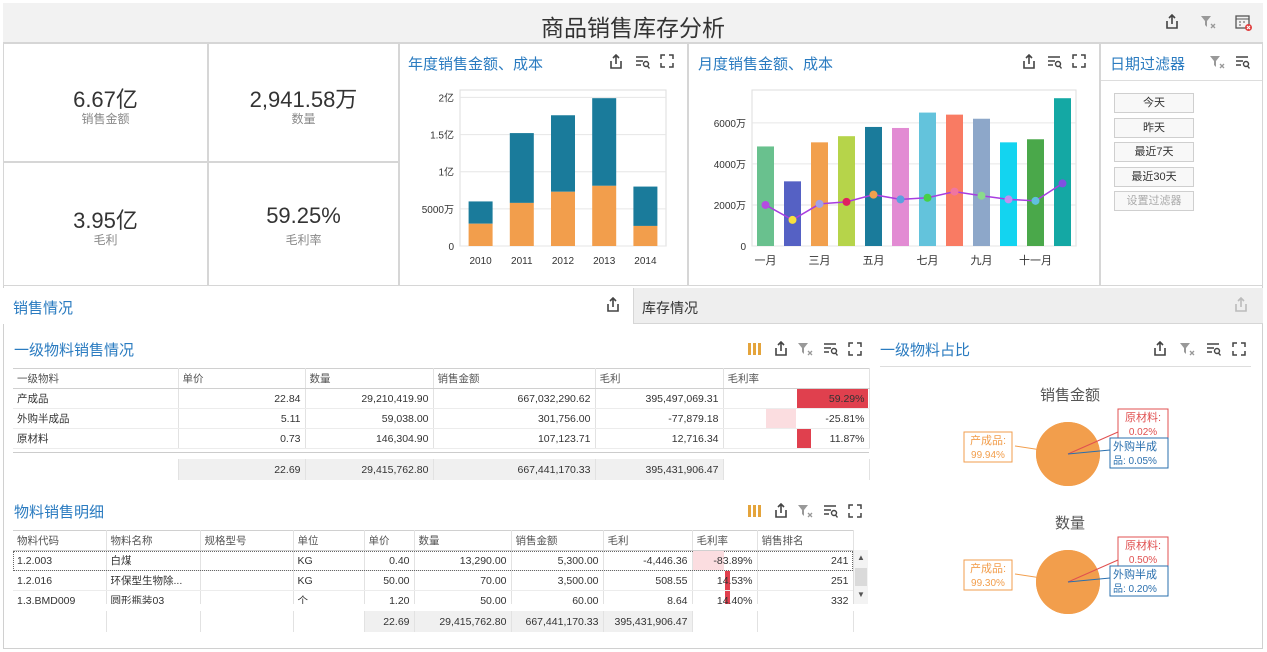 Image resolution: width=1267 pixels, height=652 pixels. What do you see at coordinates (105, 224) in the screenshot?
I see `kpi-gross-profit: 3.95亿 毛利` at bounding box center [105, 224].